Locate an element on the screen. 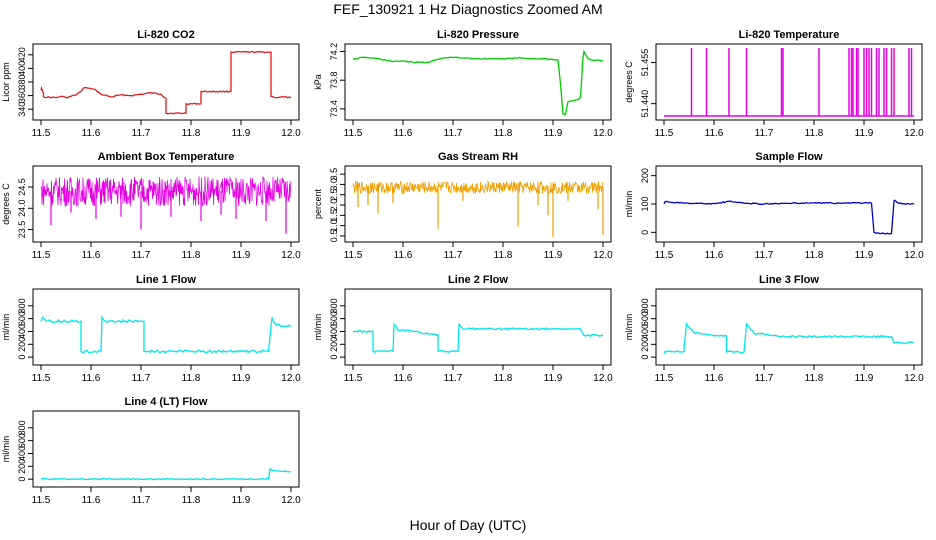 The height and width of the screenshot is (540, 936). chart-title: Ambient Box Temperature is located at coordinates (166, 157).